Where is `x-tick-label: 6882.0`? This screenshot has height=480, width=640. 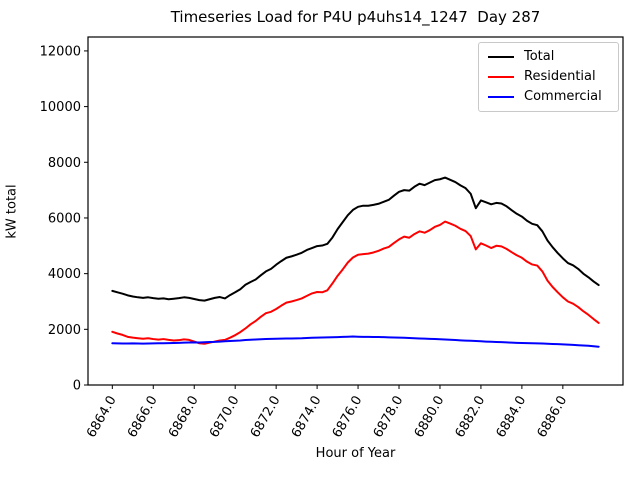
x-tick-label: 6882.0 is located at coordinates (471, 417).